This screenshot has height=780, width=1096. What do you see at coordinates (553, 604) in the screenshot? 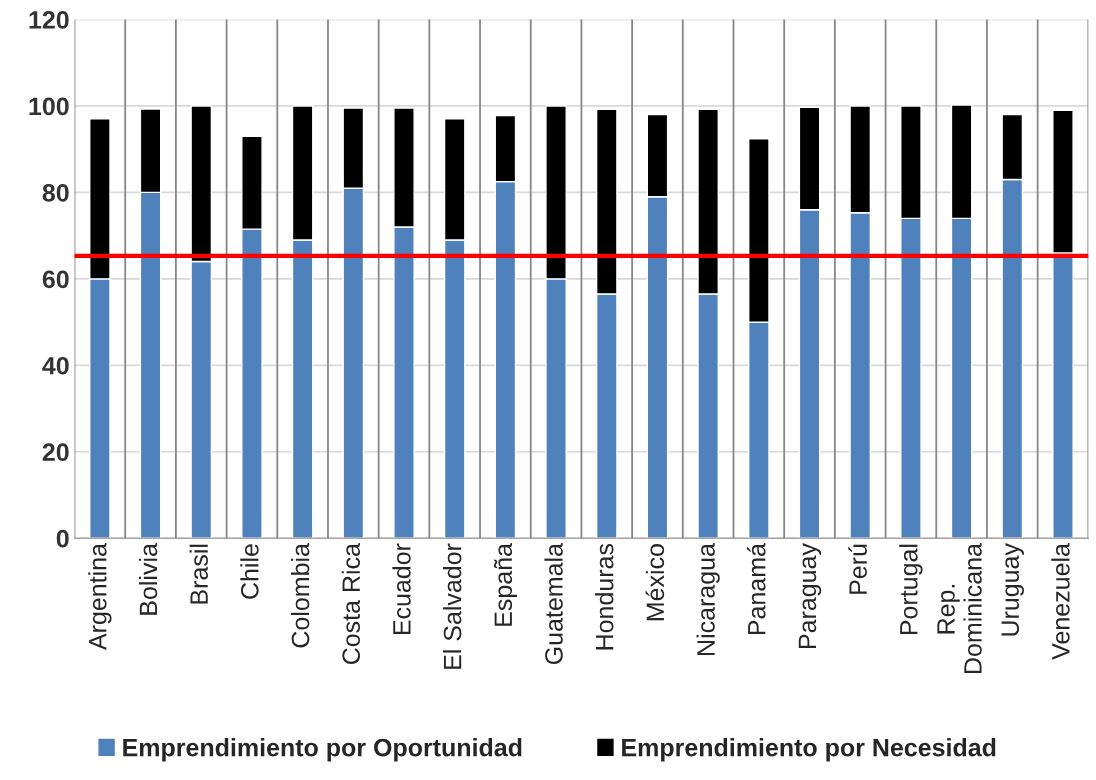
I see `x-tick-label: Guatemala` at bounding box center [553, 604].